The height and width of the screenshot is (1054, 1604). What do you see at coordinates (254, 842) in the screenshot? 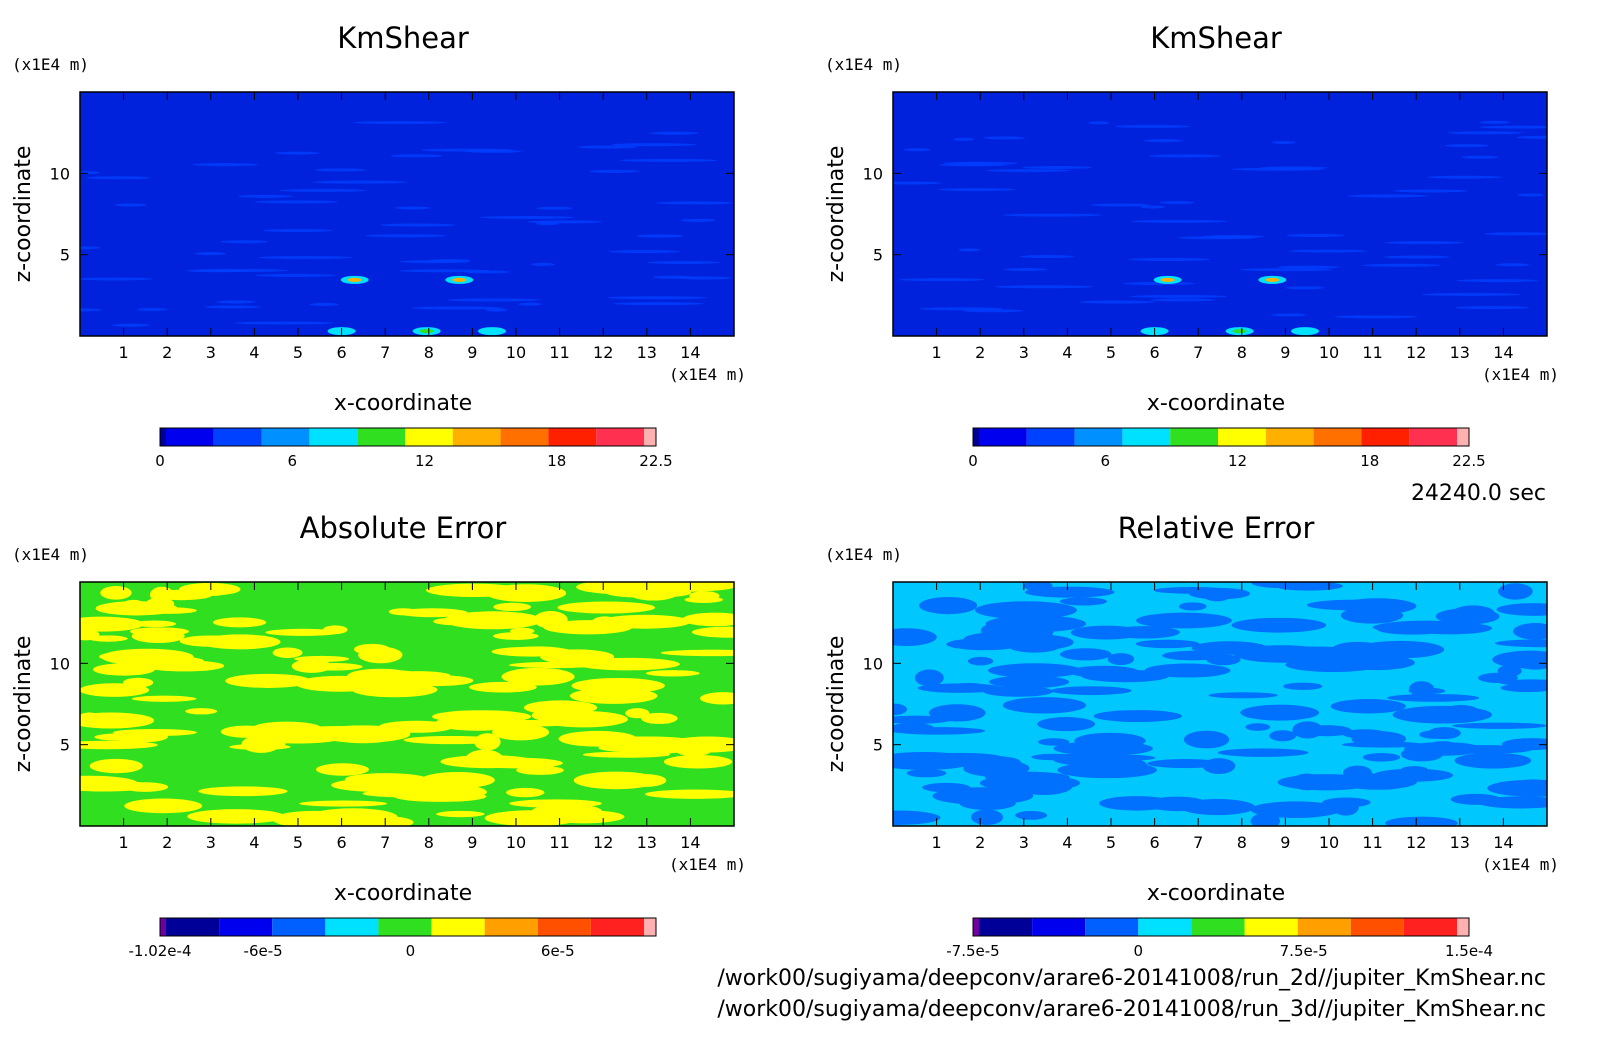
I see `x-tick-label: 4` at bounding box center [254, 842].